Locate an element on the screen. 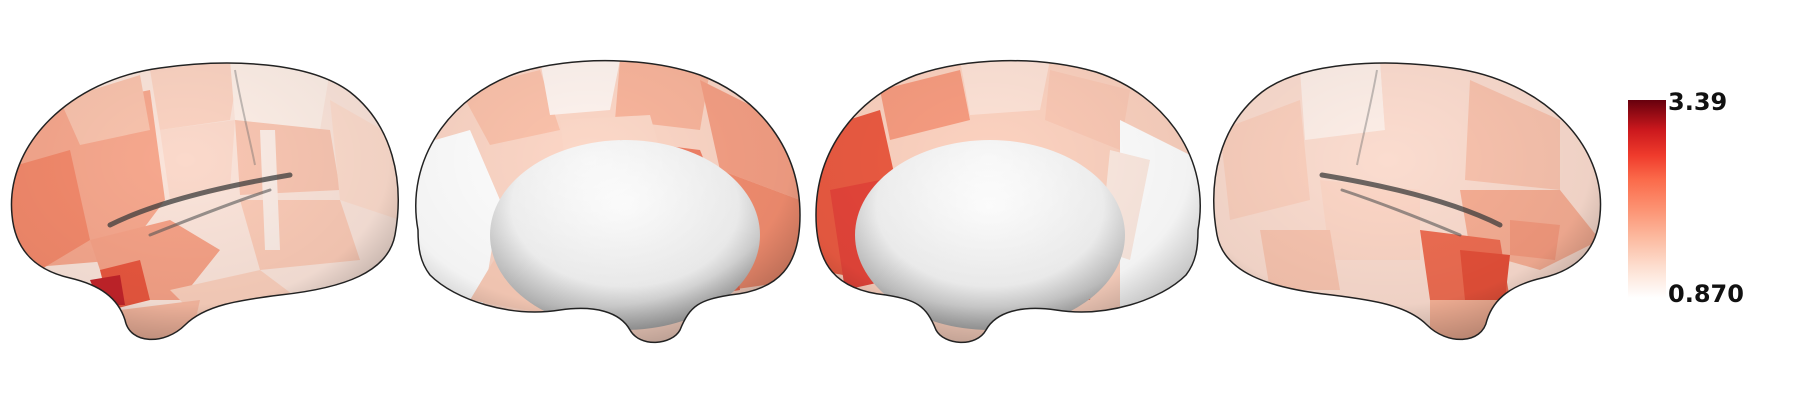 The width and height of the screenshot is (1800, 400). colorbar is located at coordinates (1647, 199).